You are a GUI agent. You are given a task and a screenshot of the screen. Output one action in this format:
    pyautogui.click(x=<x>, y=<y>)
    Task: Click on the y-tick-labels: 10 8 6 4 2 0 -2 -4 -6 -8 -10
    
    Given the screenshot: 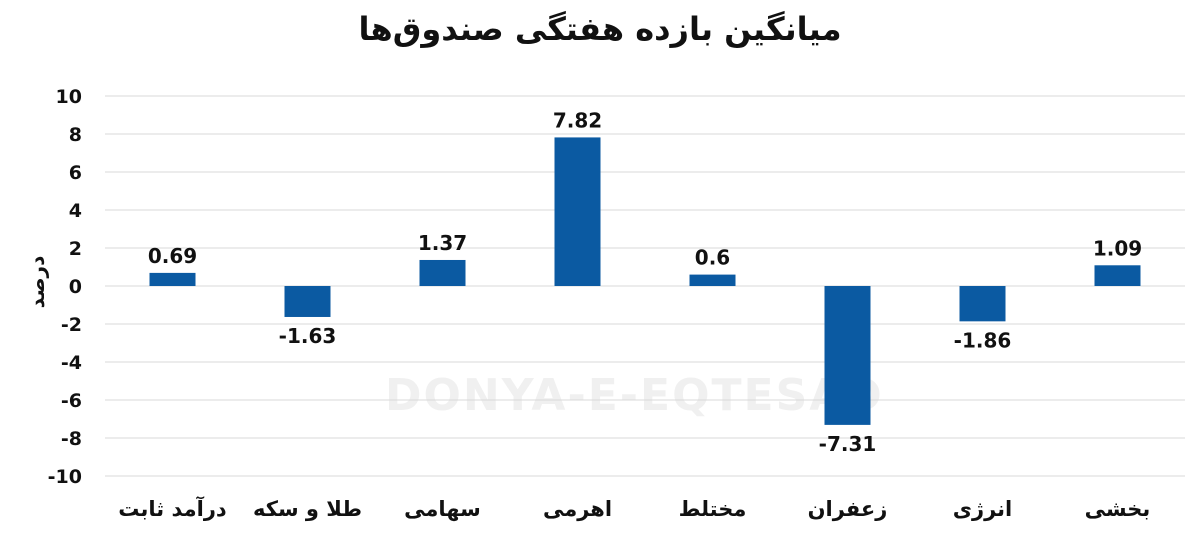 What is the action you would take?
    pyautogui.click(x=65, y=287)
    